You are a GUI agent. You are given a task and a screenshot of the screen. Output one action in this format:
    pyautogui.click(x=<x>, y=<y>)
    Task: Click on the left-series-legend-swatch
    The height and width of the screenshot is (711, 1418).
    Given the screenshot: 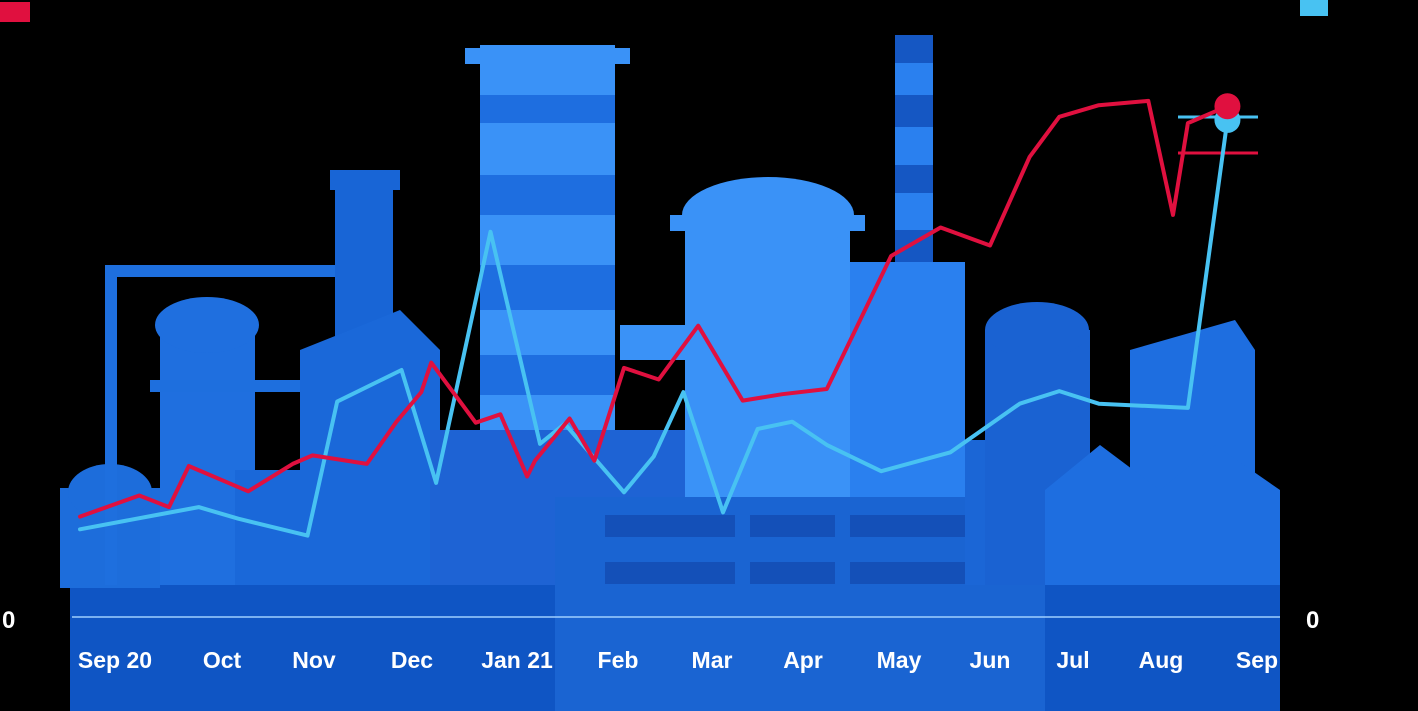 What is the action you would take?
    pyautogui.click(x=15, y=12)
    